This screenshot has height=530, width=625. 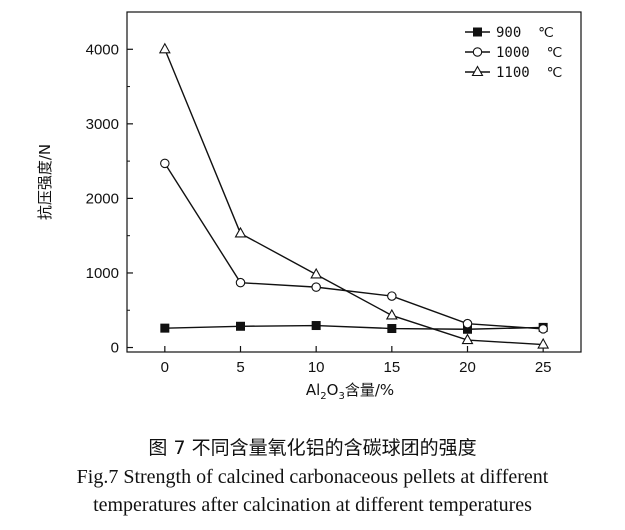 What do you see at coordinates (529, 53) in the screenshot?
I see `legend-label: 1000 ℃` at bounding box center [529, 53].